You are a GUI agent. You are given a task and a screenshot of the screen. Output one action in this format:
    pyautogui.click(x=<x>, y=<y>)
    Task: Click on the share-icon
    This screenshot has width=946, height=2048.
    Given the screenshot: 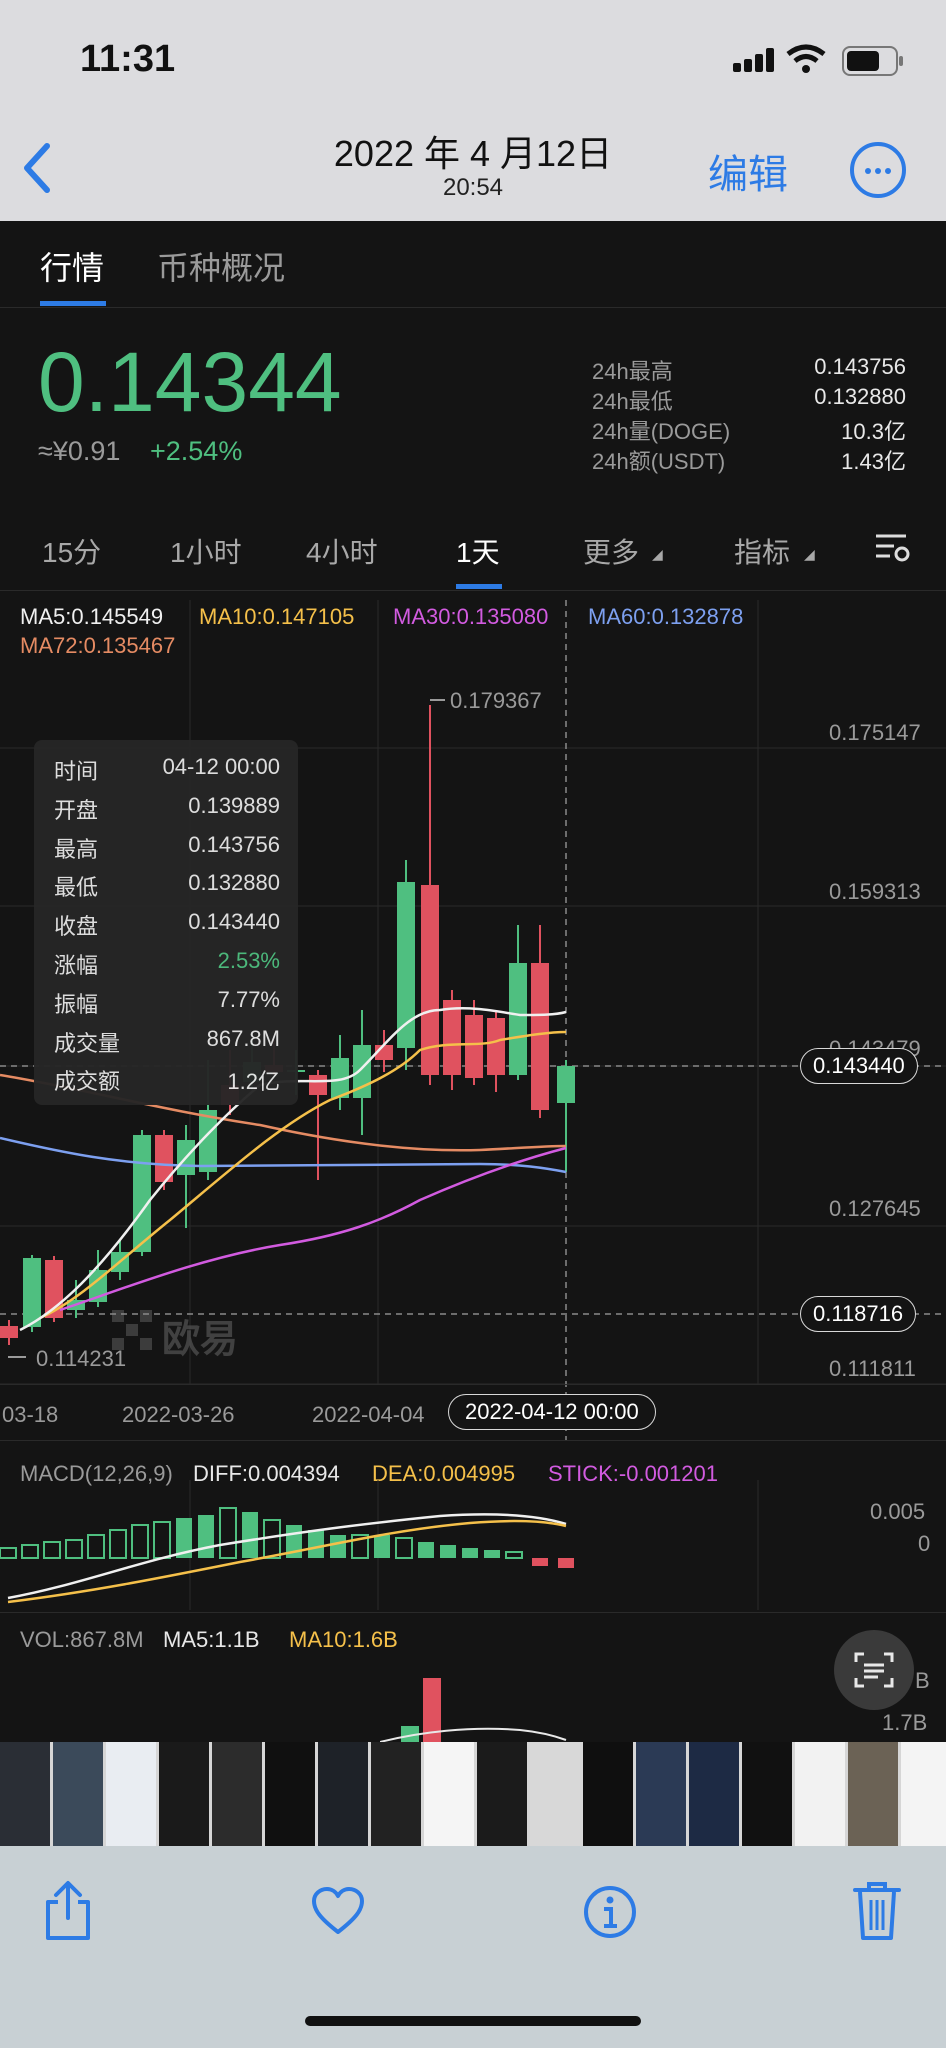 What is the action you would take?
    pyautogui.click(x=68, y=1911)
    